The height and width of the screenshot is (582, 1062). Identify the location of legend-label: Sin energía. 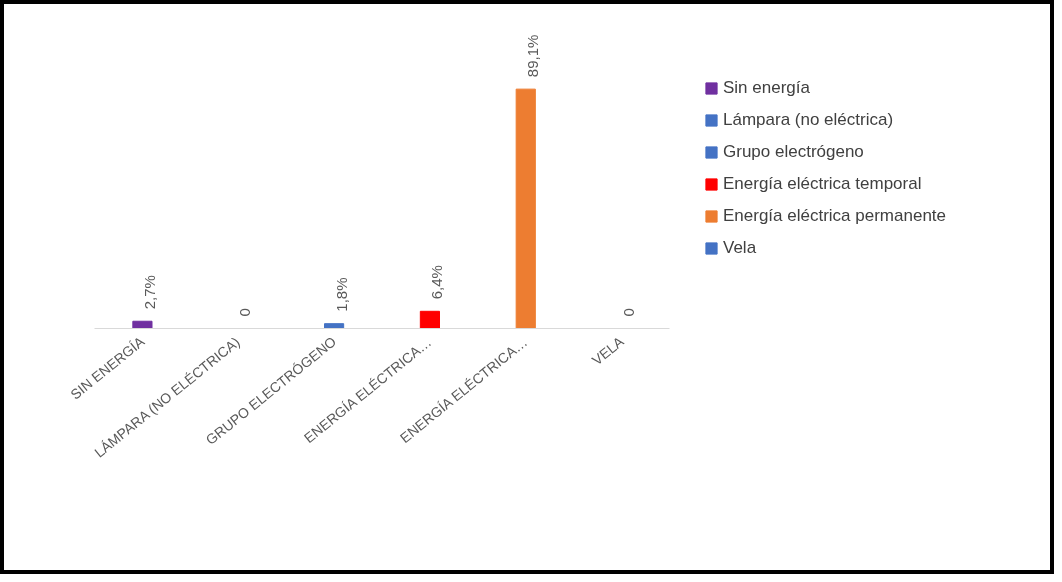
(766, 88).